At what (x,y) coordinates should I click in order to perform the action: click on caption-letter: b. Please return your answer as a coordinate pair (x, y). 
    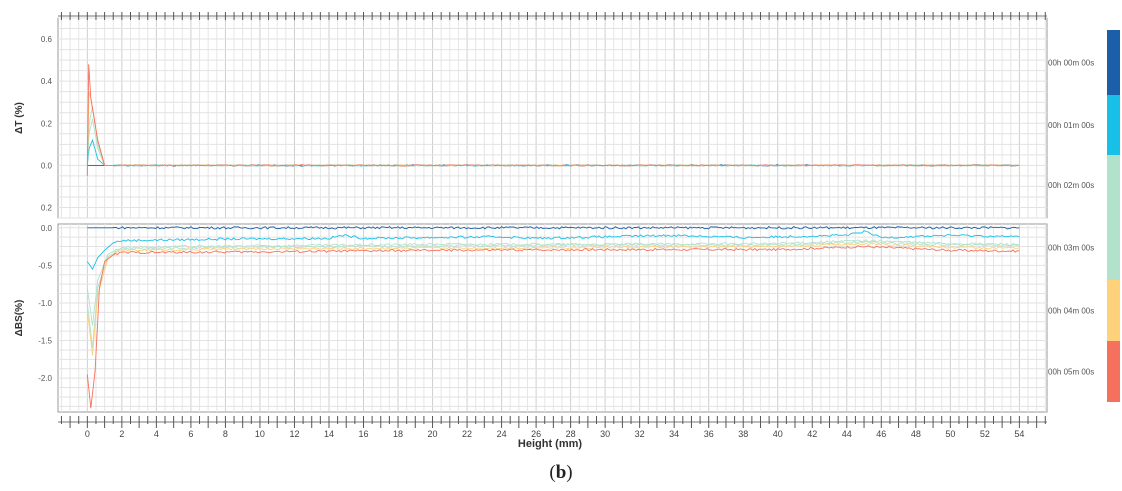
    Looking at the image, I should click on (561, 472).